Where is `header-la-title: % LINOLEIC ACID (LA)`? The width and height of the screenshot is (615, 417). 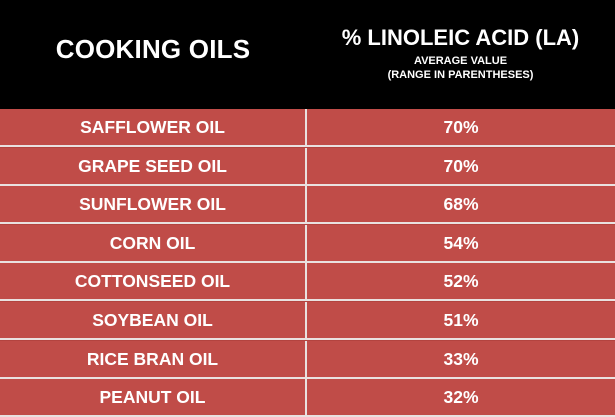 header-la-title: % LINOLEIC ACID (LA) is located at coordinates (460, 37).